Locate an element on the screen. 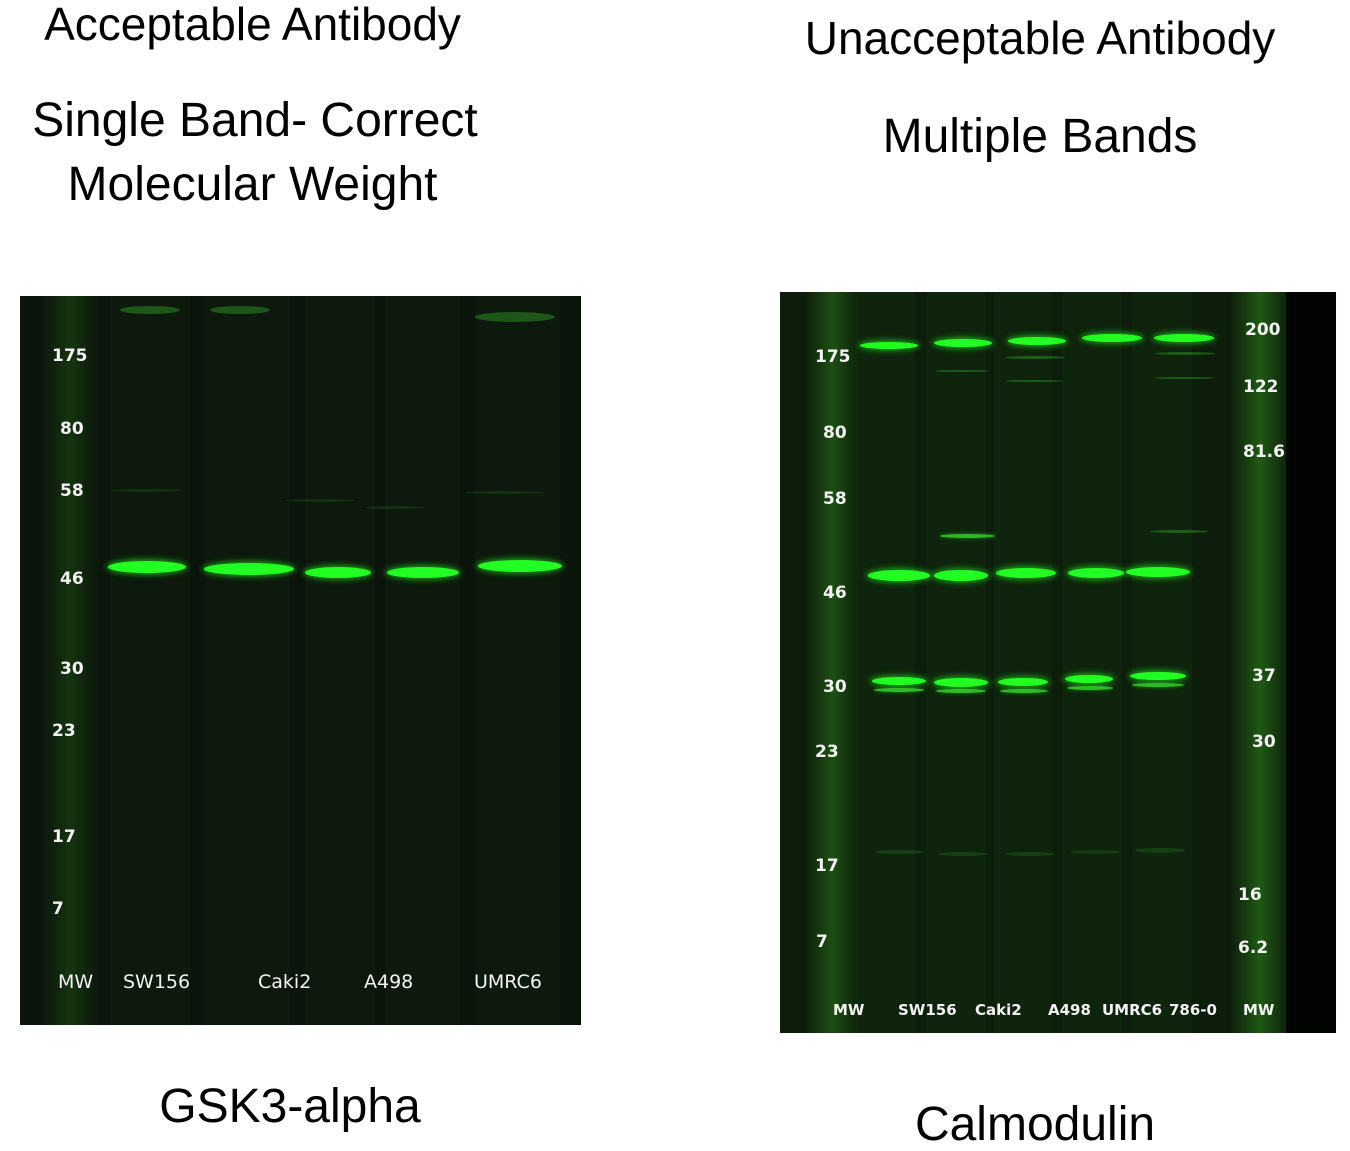 This screenshot has width=1350, height=1151. mw-left-17: 17 is located at coordinates (827, 866).